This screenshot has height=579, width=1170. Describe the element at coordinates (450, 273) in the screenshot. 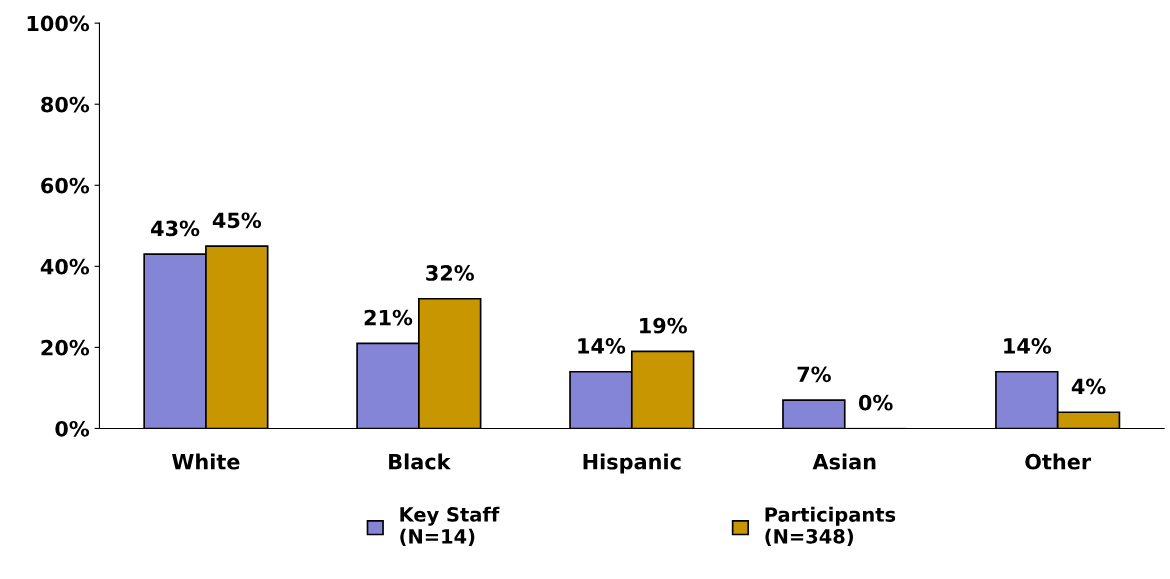

I see `data-label: 32%` at that location.